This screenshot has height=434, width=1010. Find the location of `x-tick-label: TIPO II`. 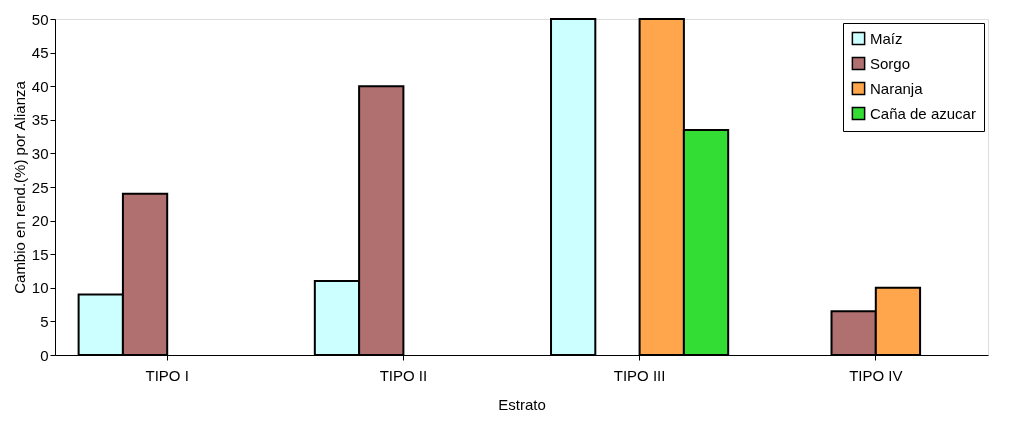

x-tick-label: TIPO II is located at coordinates (403, 375).